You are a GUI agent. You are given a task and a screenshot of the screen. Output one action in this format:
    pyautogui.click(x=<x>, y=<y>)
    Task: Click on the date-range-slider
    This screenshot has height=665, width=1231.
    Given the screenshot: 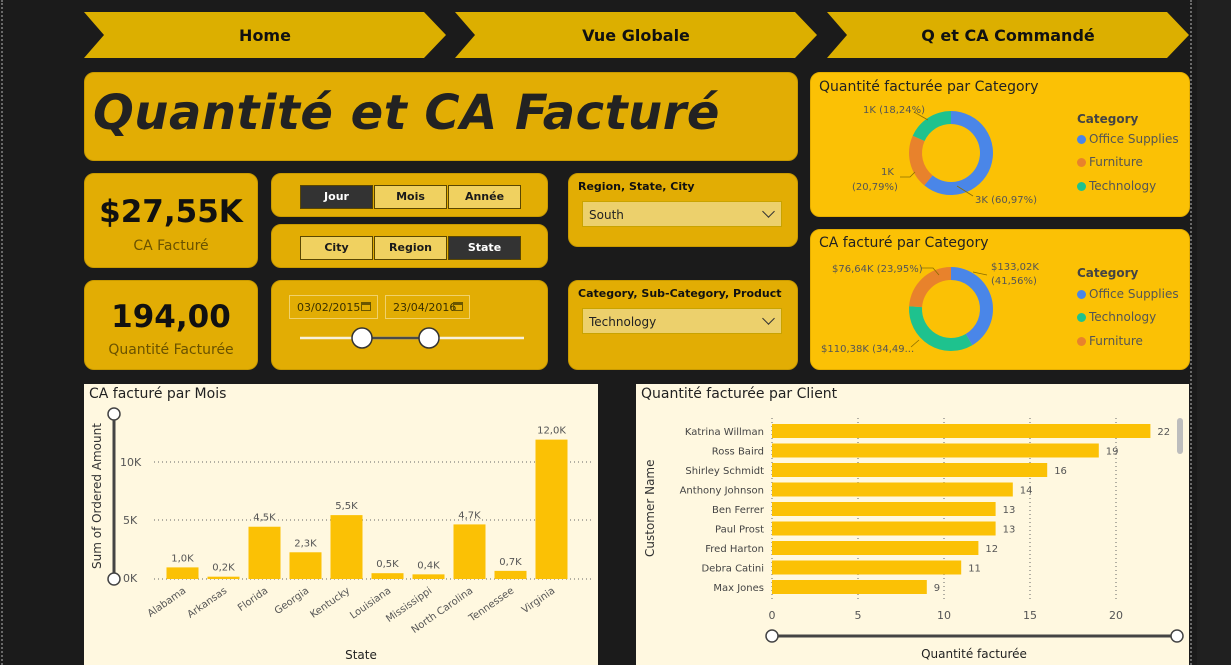 What is the action you would take?
    pyautogui.click(x=409, y=325)
    